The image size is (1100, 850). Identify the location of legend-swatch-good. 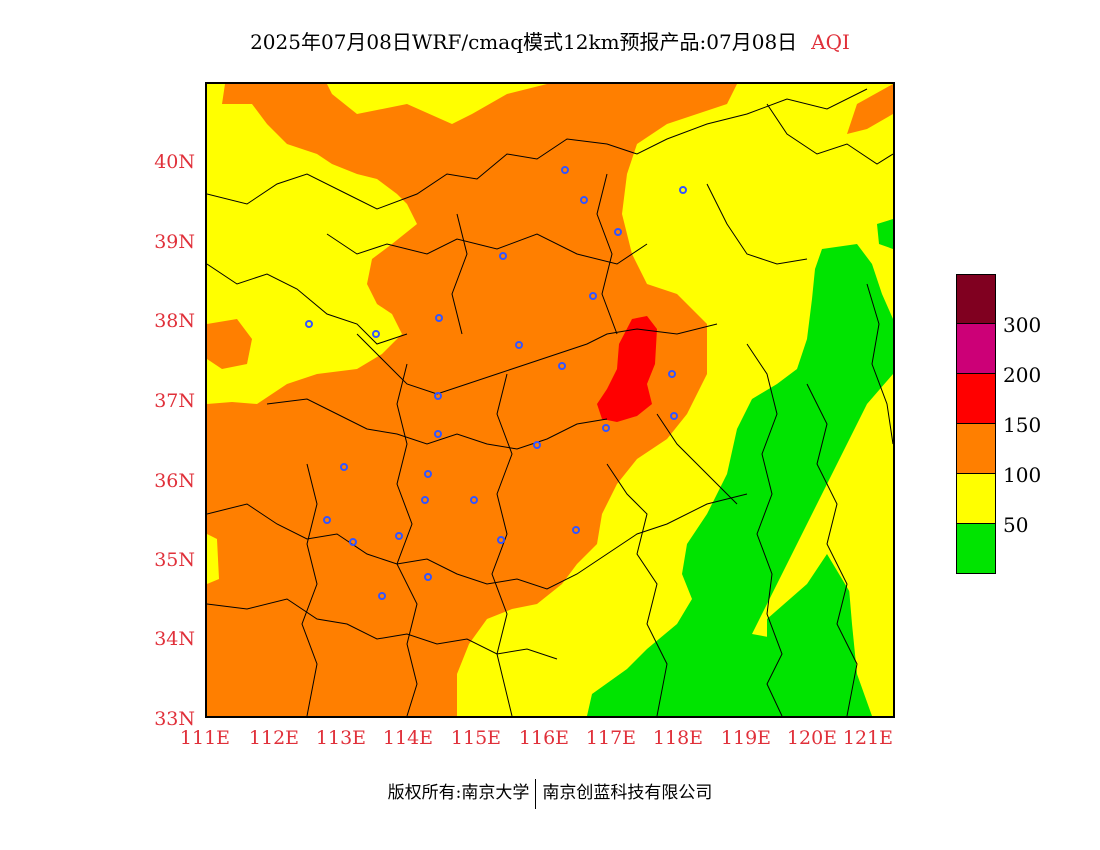
(976, 549).